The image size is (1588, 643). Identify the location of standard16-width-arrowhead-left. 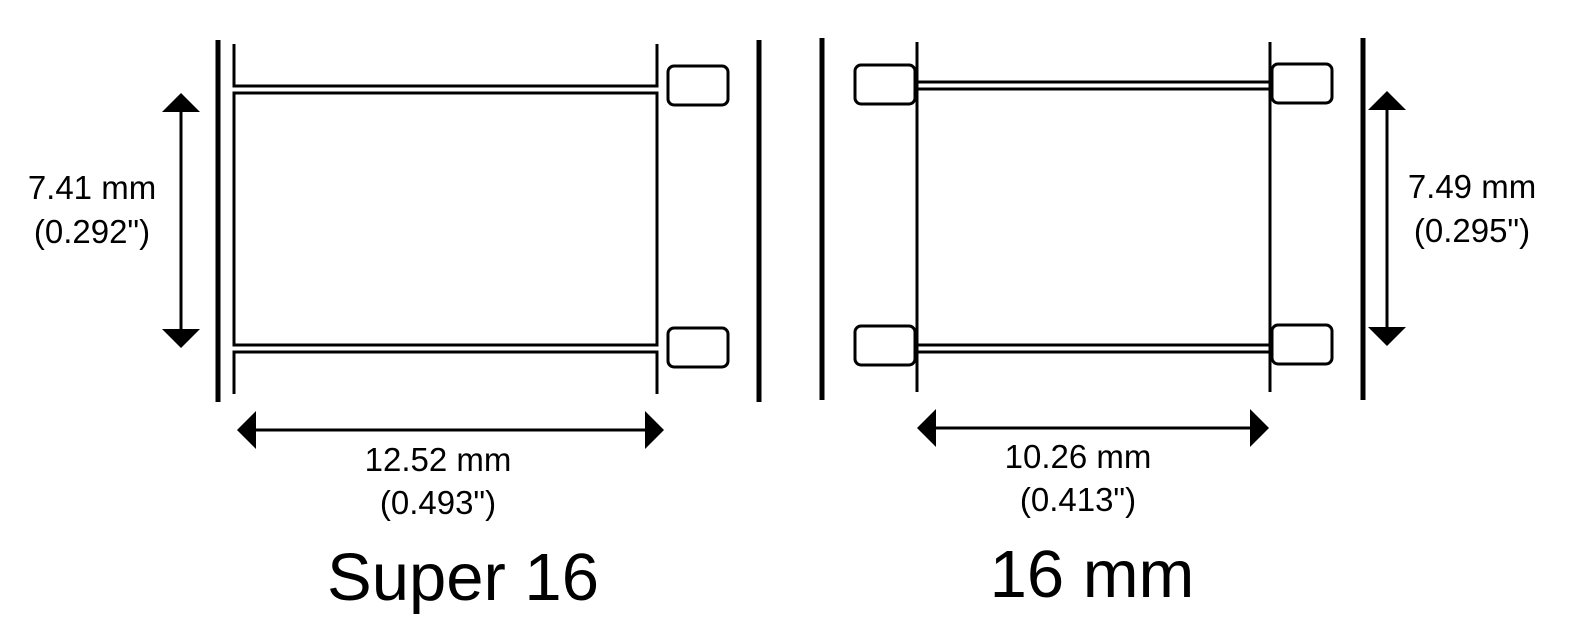
(926, 428).